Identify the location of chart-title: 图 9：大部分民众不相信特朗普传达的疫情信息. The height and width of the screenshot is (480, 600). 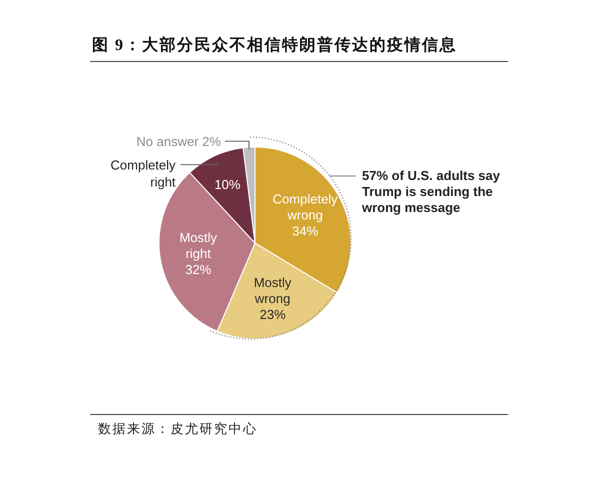
(299, 49).